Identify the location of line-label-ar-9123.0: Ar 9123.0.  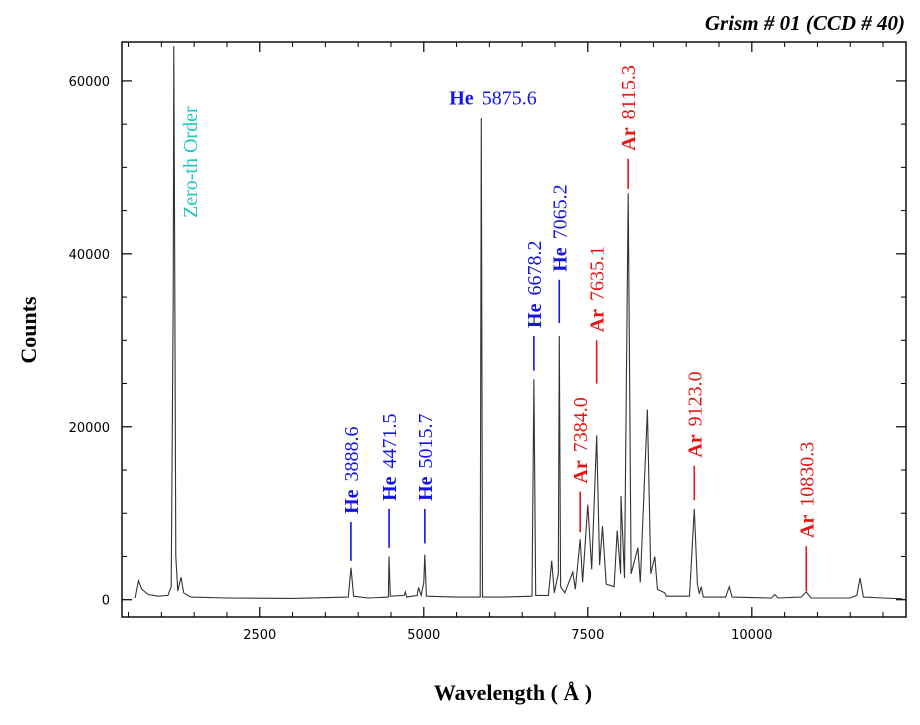
(695, 414).